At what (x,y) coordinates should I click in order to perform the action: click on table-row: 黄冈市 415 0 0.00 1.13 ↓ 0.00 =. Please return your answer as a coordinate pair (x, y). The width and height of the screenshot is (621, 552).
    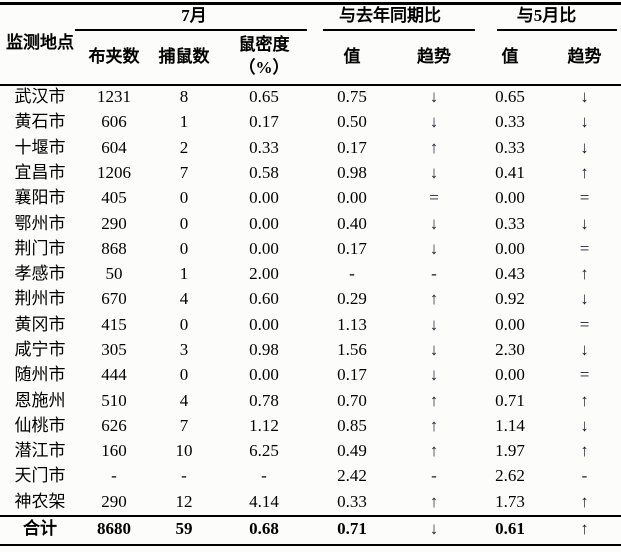
    Looking at the image, I should click on (310, 324).